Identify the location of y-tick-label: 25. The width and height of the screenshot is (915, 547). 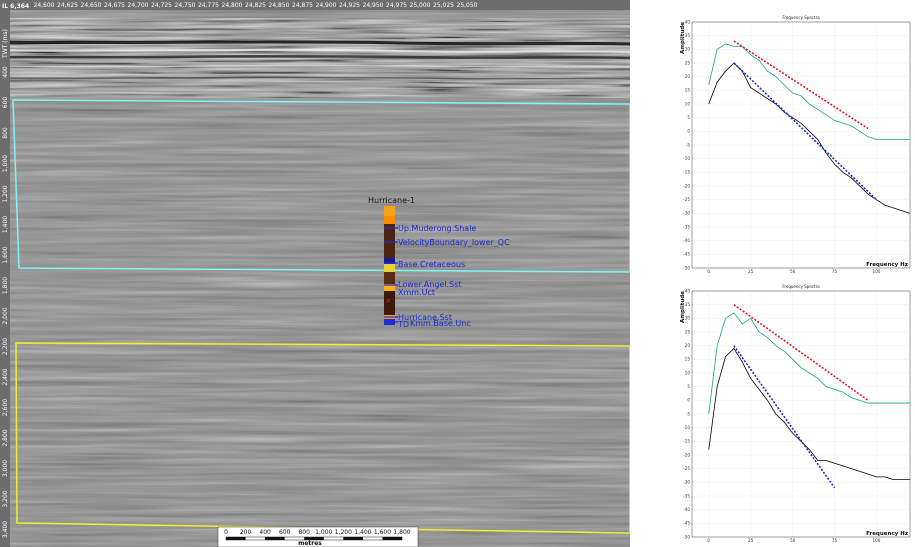
(688, 62).